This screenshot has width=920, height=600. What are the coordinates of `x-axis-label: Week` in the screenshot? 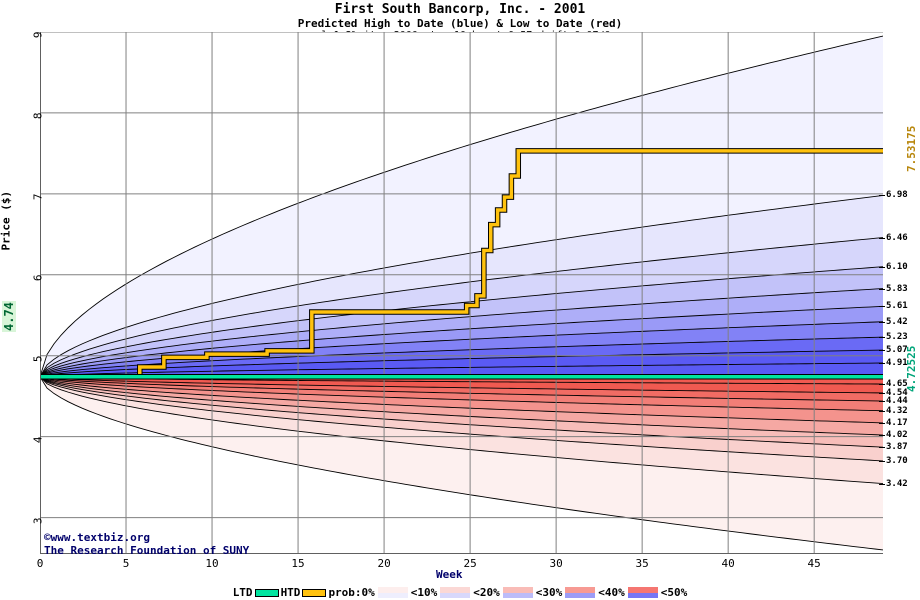 It's located at (449, 574).